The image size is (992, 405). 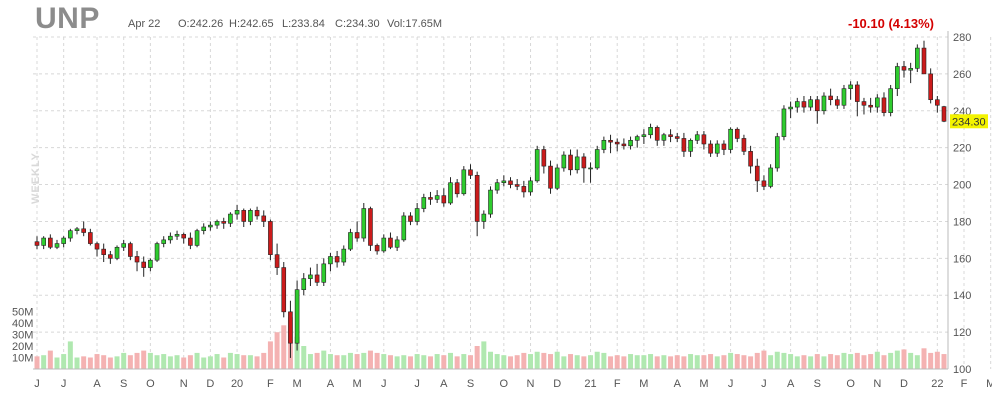 What do you see at coordinates (962, 75) in the screenshot?
I see `price-tick-label: 260` at bounding box center [962, 75].